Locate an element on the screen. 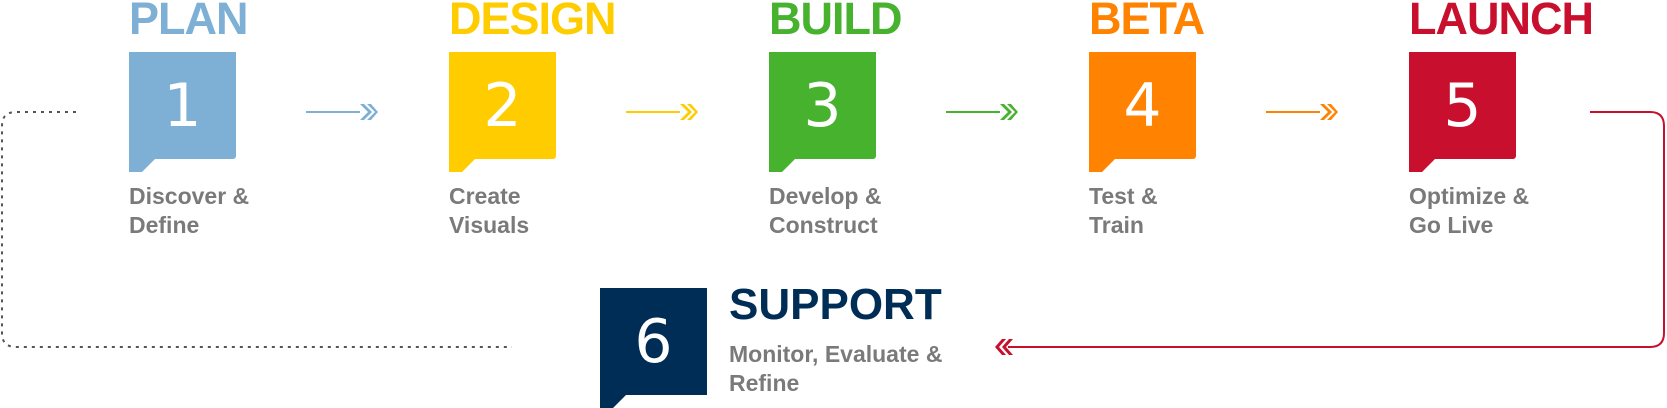  step-description: Discover & Define is located at coordinates (189, 210).